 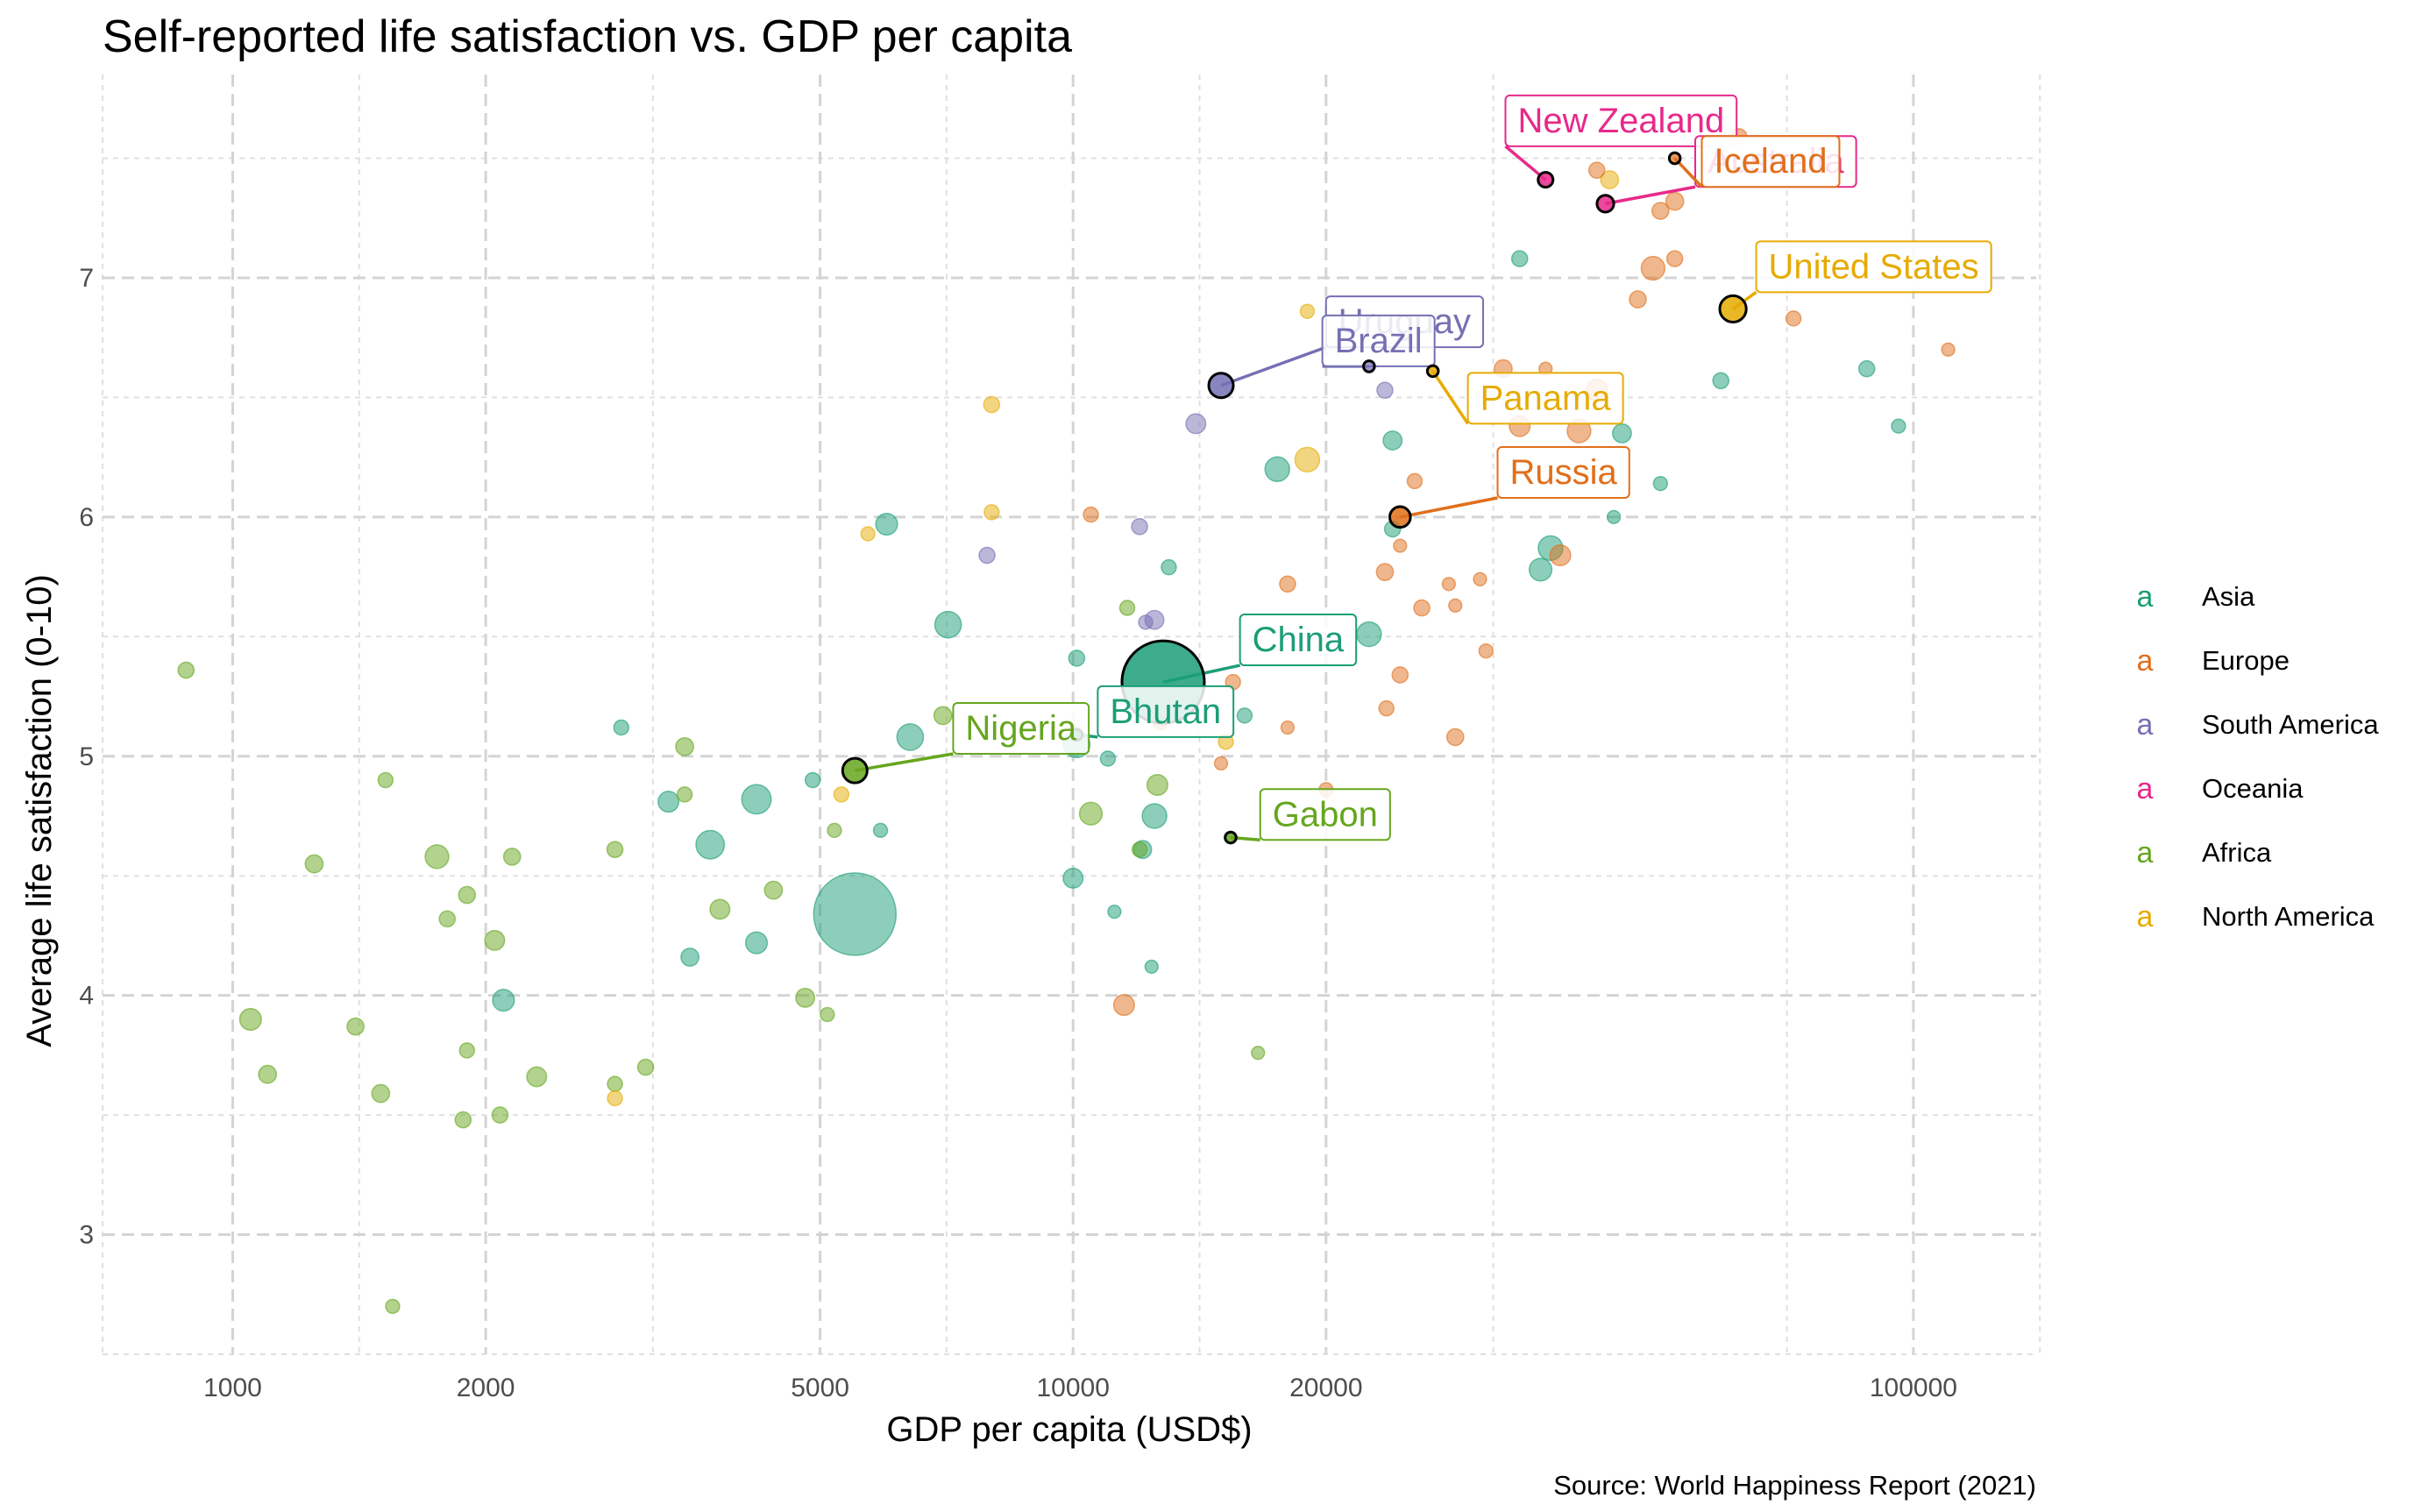 What do you see at coordinates (1299, 640) in the screenshot?
I see `callout-label: China` at bounding box center [1299, 640].